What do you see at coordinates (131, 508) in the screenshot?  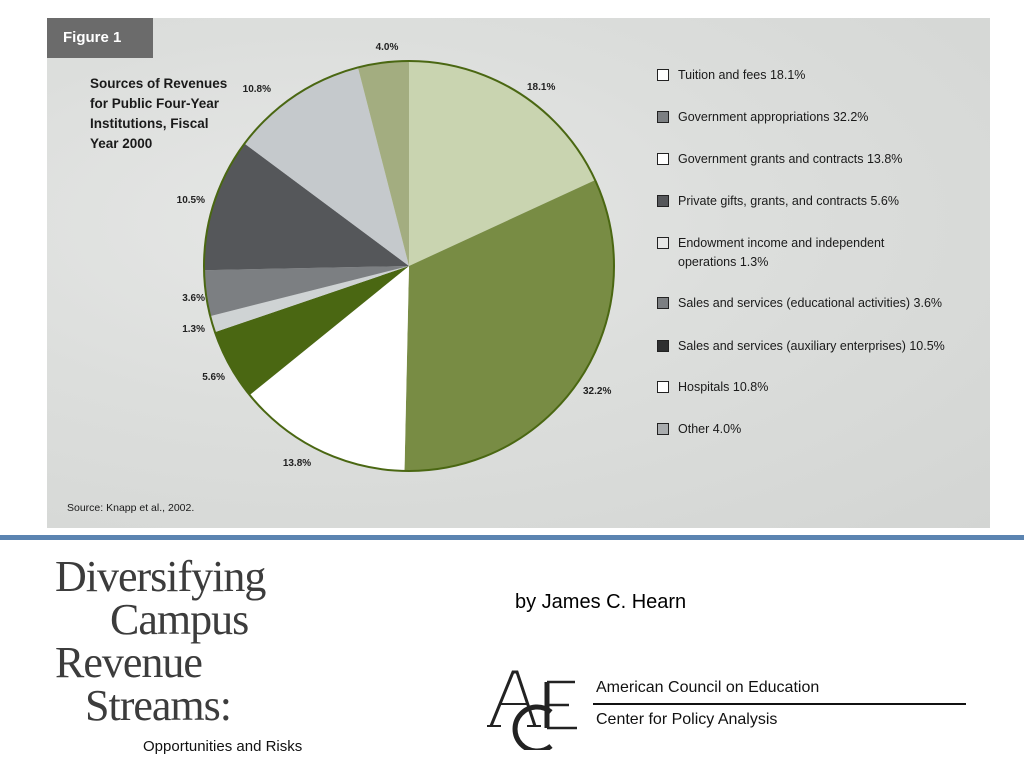 I see `source-note: Source: Knapp et al., 2002.` at bounding box center [131, 508].